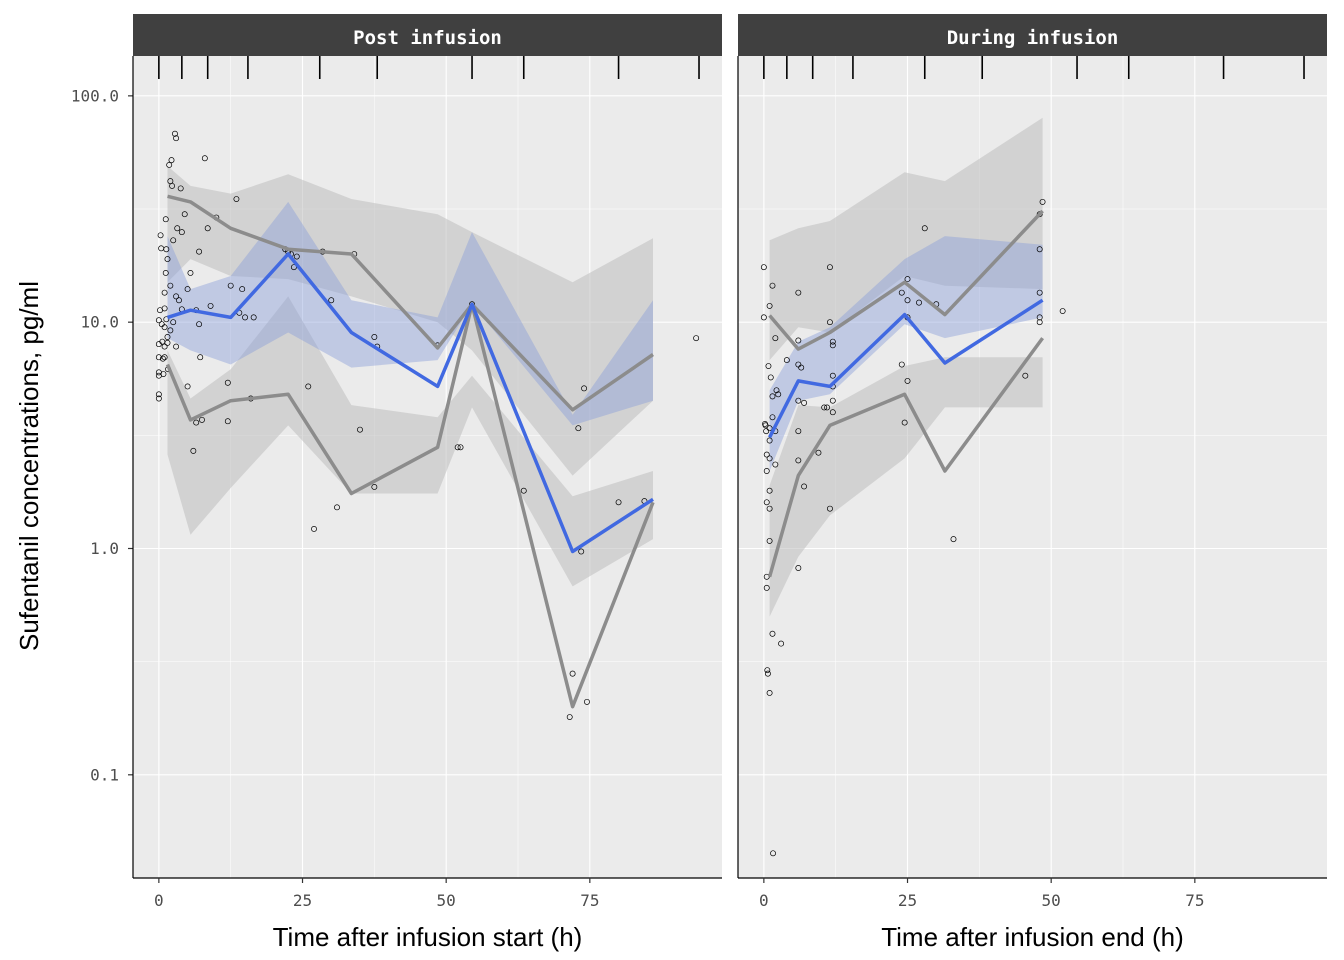  What do you see at coordinates (427, 38) in the screenshot?
I see `facet-strip-label: Post infusion` at bounding box center [427, 38].